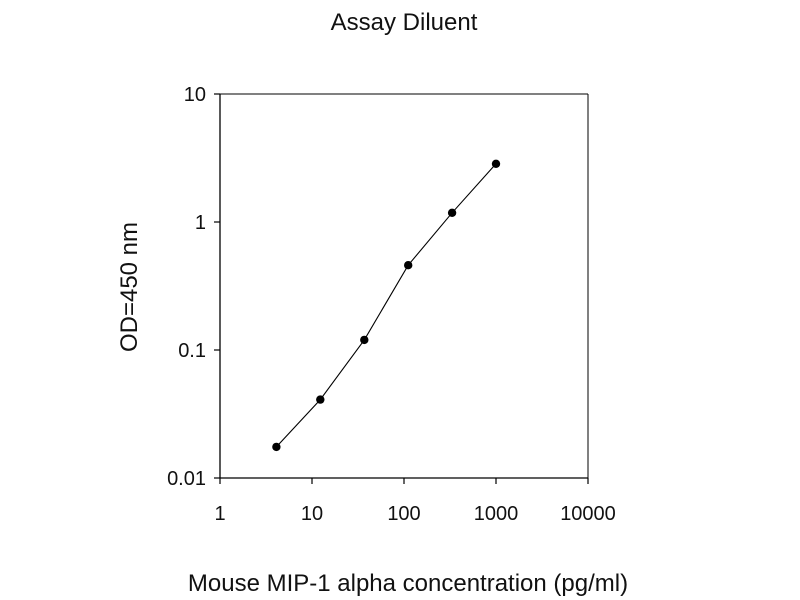  I want to click on series-line, so click(386, 305).